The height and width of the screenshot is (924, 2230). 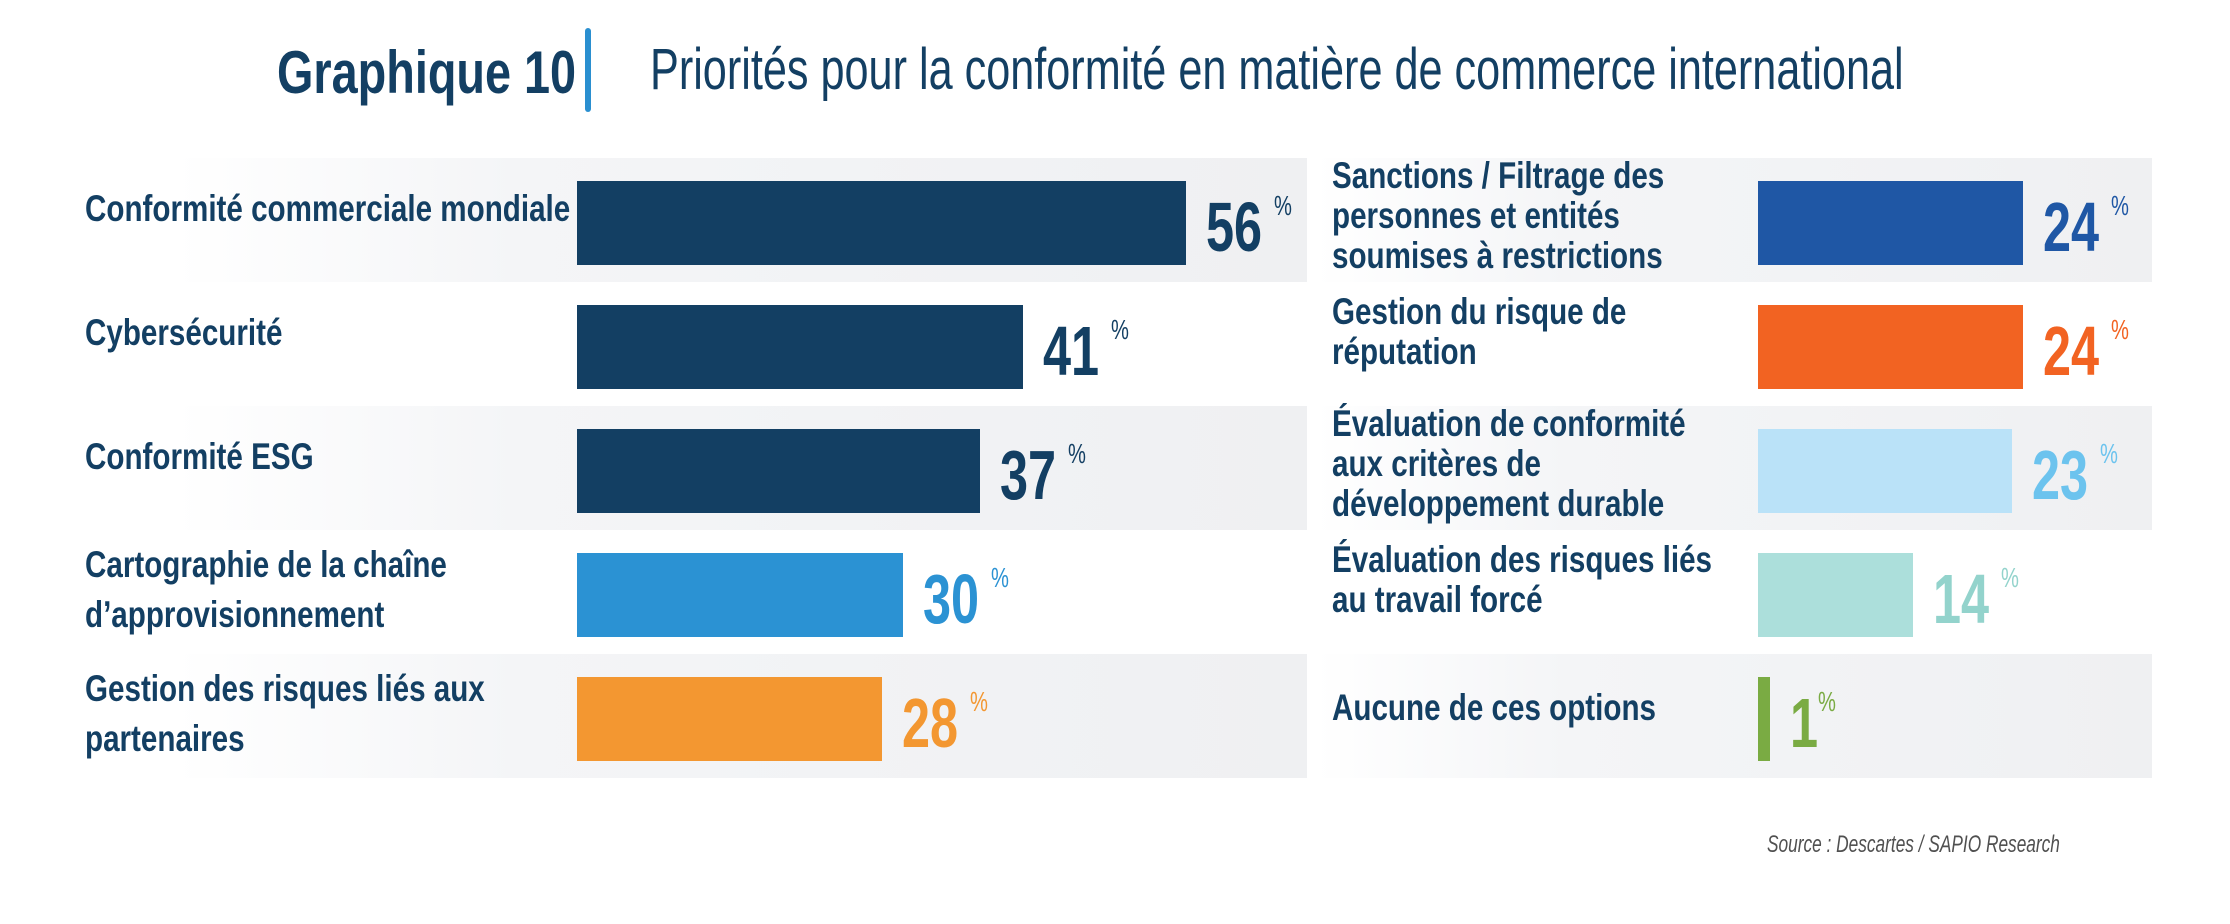 I want to click on data-label: 14, so click(x=1972, y=599).